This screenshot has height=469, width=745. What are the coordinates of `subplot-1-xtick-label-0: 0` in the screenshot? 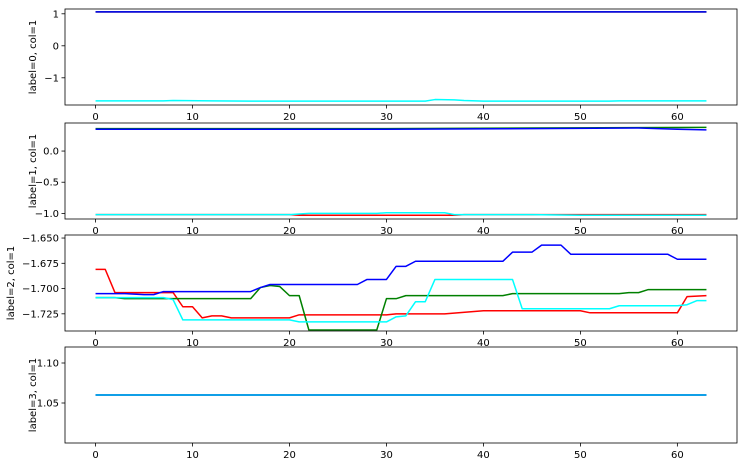 It's located at (95, 231).